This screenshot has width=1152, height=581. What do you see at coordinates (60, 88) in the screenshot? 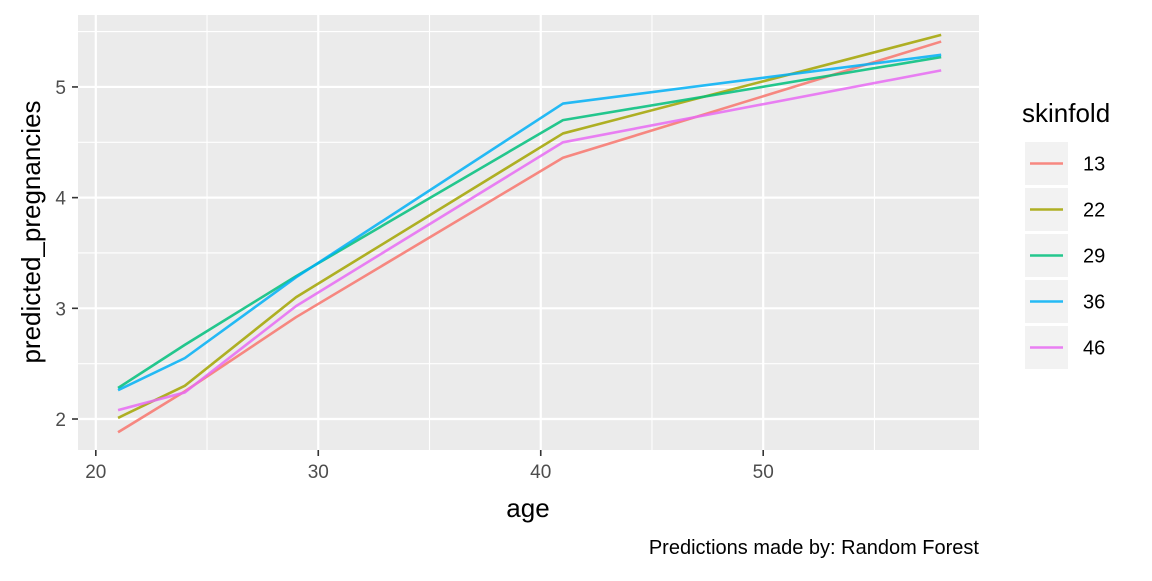
I see `y-tick-label: 5` at bounding box center [60, 88].